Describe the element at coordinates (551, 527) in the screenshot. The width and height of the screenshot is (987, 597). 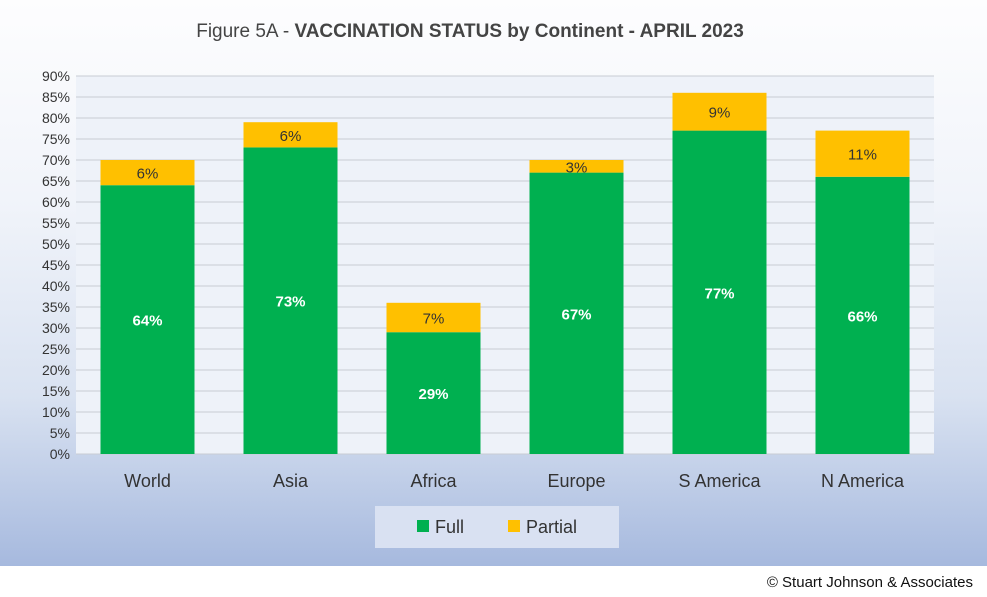
I see `legend-label-partial: Partial` at that location.